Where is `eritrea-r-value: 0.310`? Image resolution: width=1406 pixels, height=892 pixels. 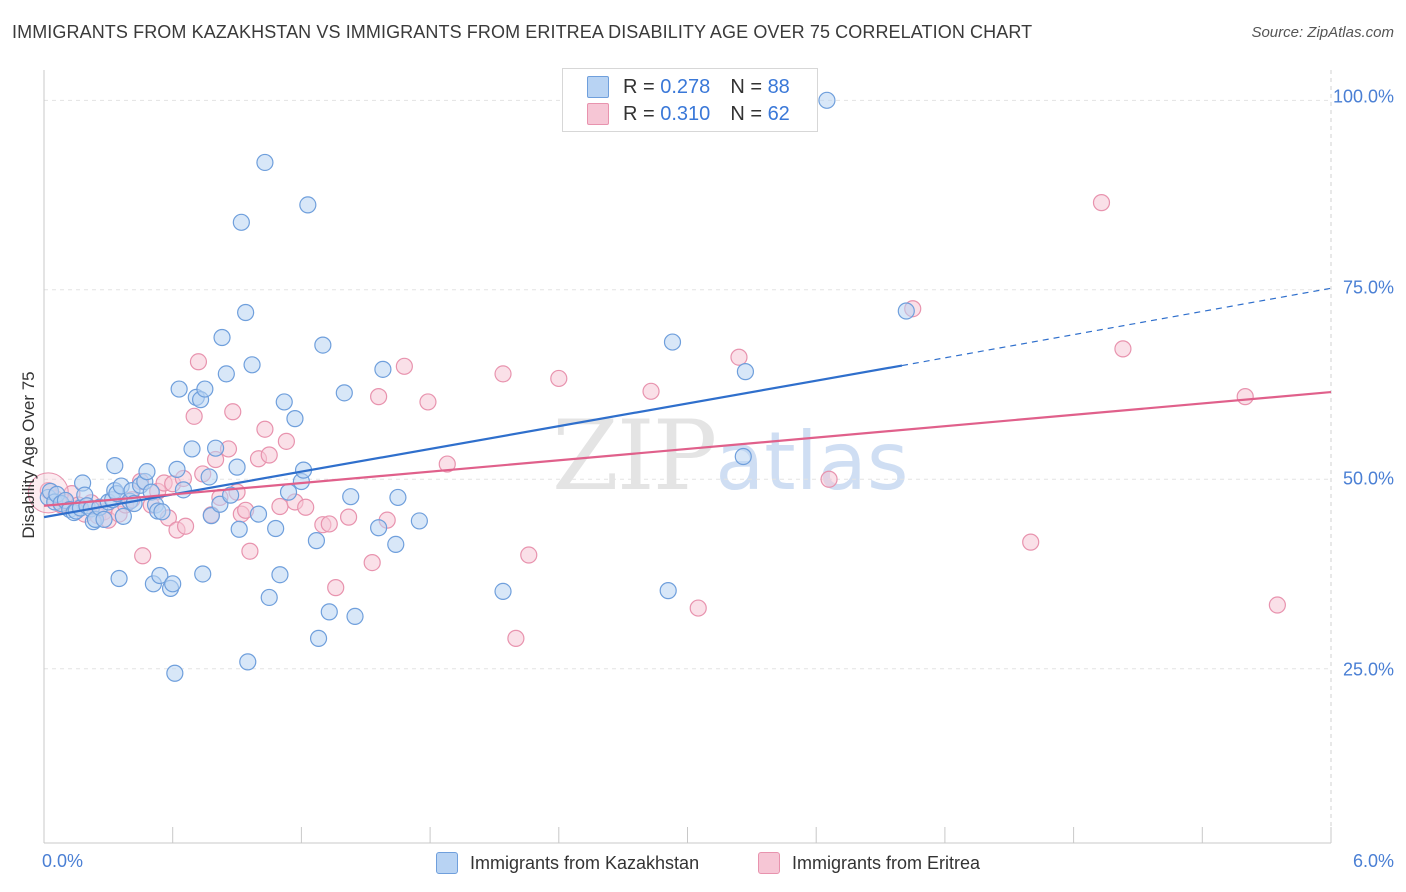 eritrea-r-value: 0.310 is located at coordinates (685, 113).